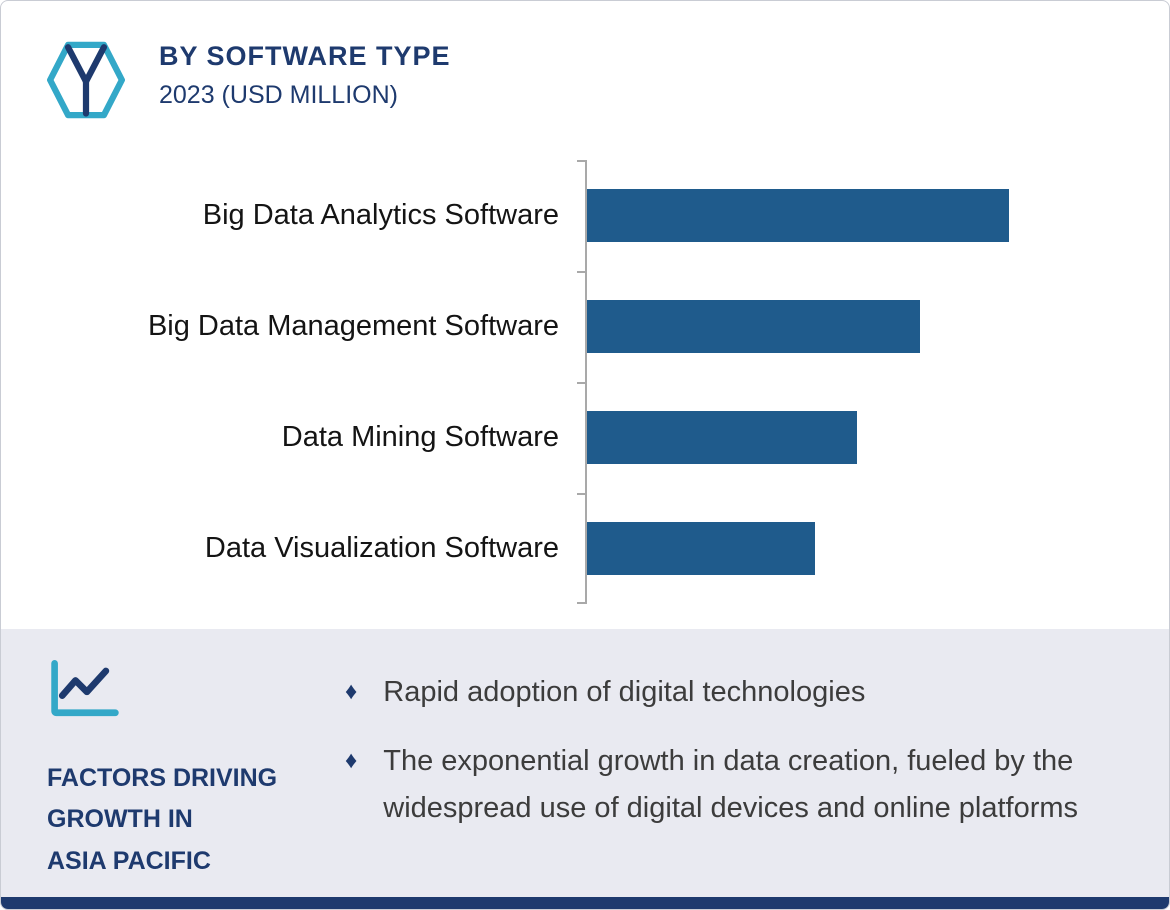  Describe the element at coordinates (178, 691) in the screenshot. I see `line-chart-icon` at that location.